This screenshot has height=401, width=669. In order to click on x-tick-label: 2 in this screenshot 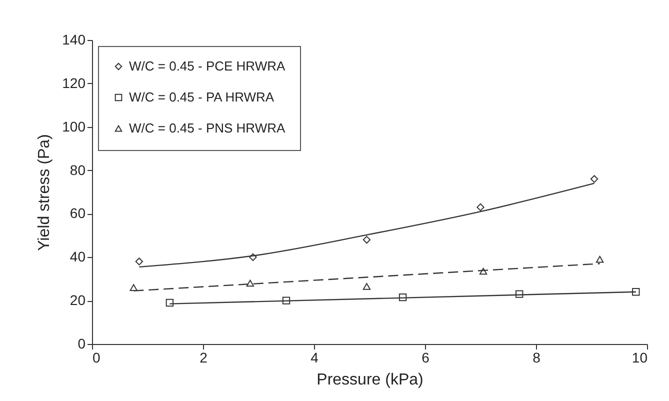, I will do `click(204, 358)`.